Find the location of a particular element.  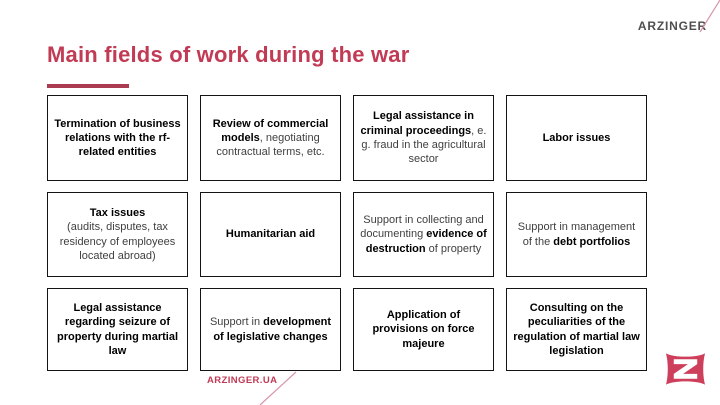

service-box-4: Labor issues is located at coordinates (576, 138).